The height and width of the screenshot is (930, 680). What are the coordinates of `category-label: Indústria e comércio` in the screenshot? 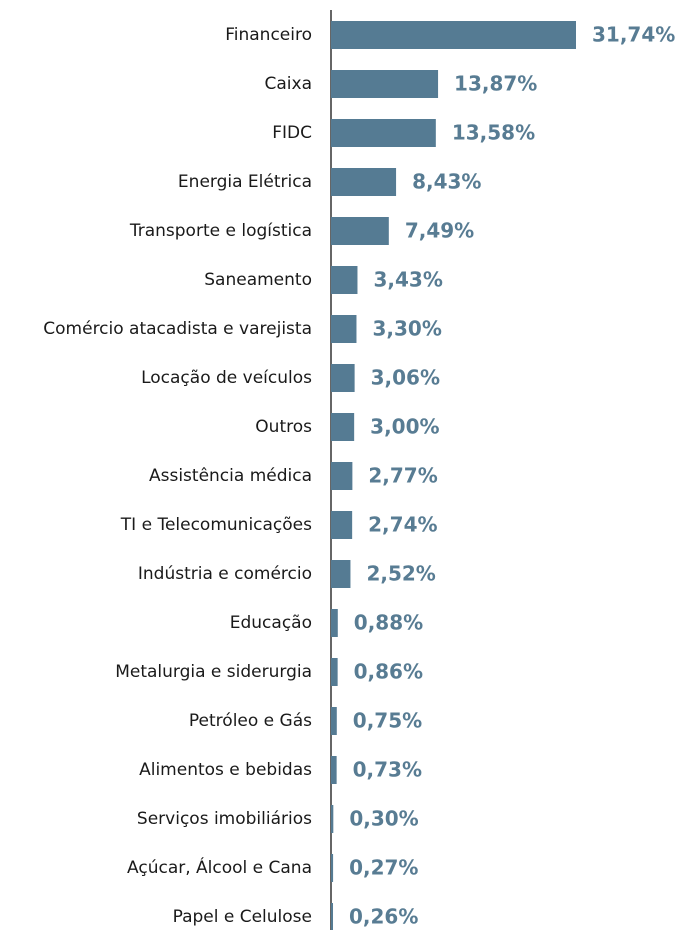 It's located at (225, 574).